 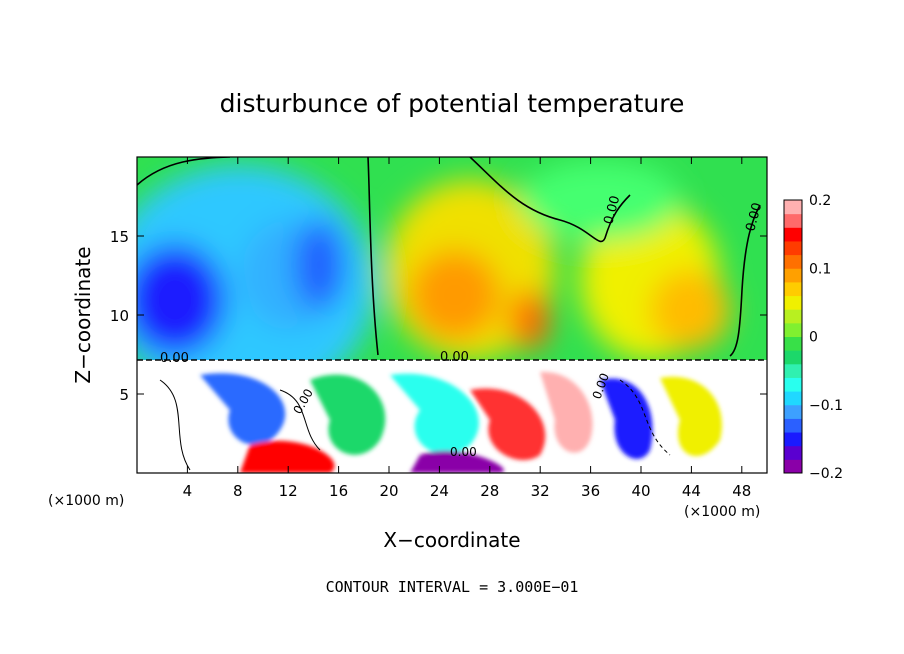 What do you see at coordinates (288, 491) in the screenshot?
I see `x-tick-label: 12` at bounding box center [288, 491].